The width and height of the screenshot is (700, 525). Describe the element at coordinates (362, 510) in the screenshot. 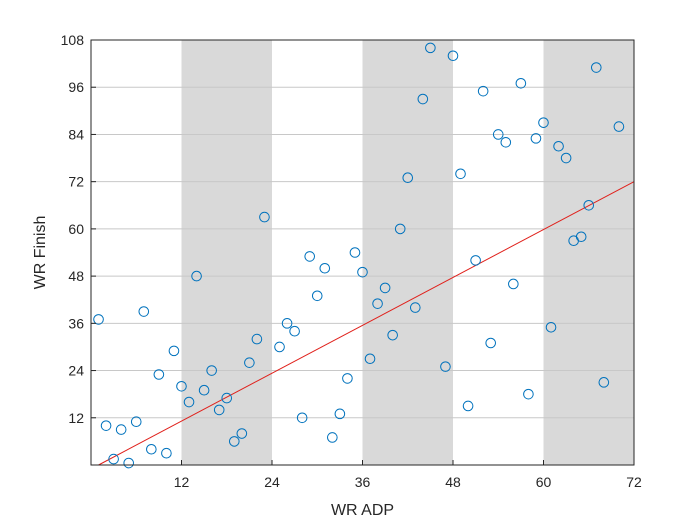

I see `x-axis-label: WR ADP` at that location.